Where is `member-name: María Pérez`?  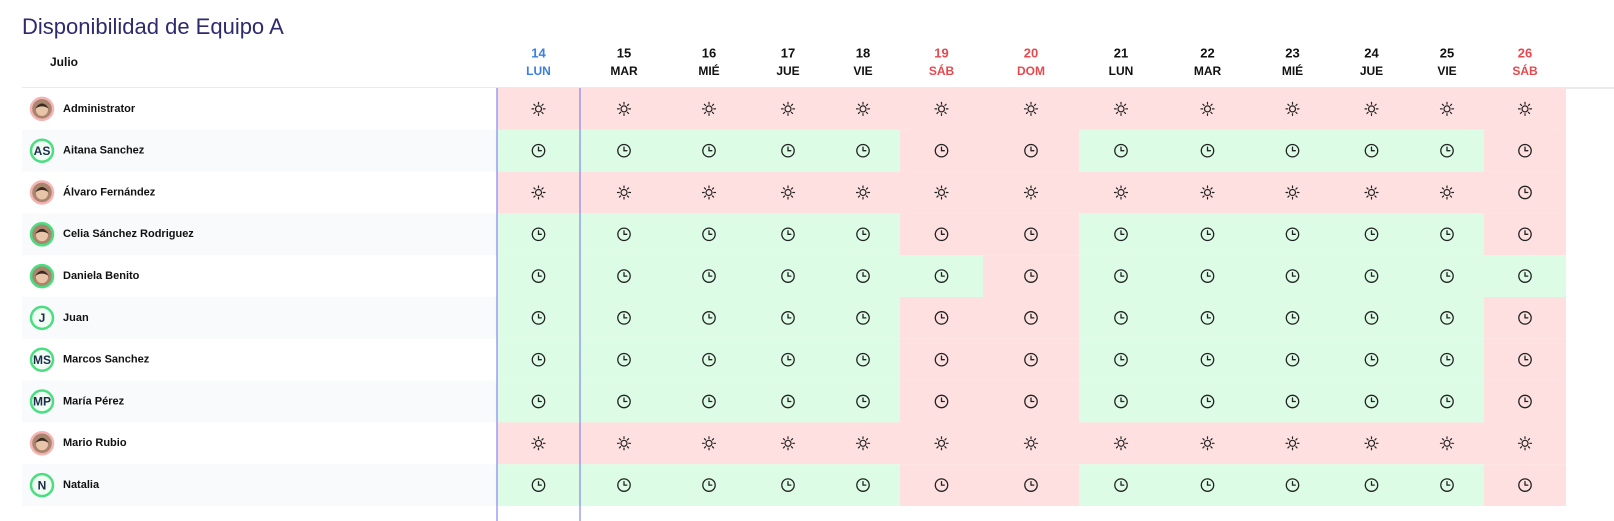
member-name: María Pérez is located at coordinates (94, 401).